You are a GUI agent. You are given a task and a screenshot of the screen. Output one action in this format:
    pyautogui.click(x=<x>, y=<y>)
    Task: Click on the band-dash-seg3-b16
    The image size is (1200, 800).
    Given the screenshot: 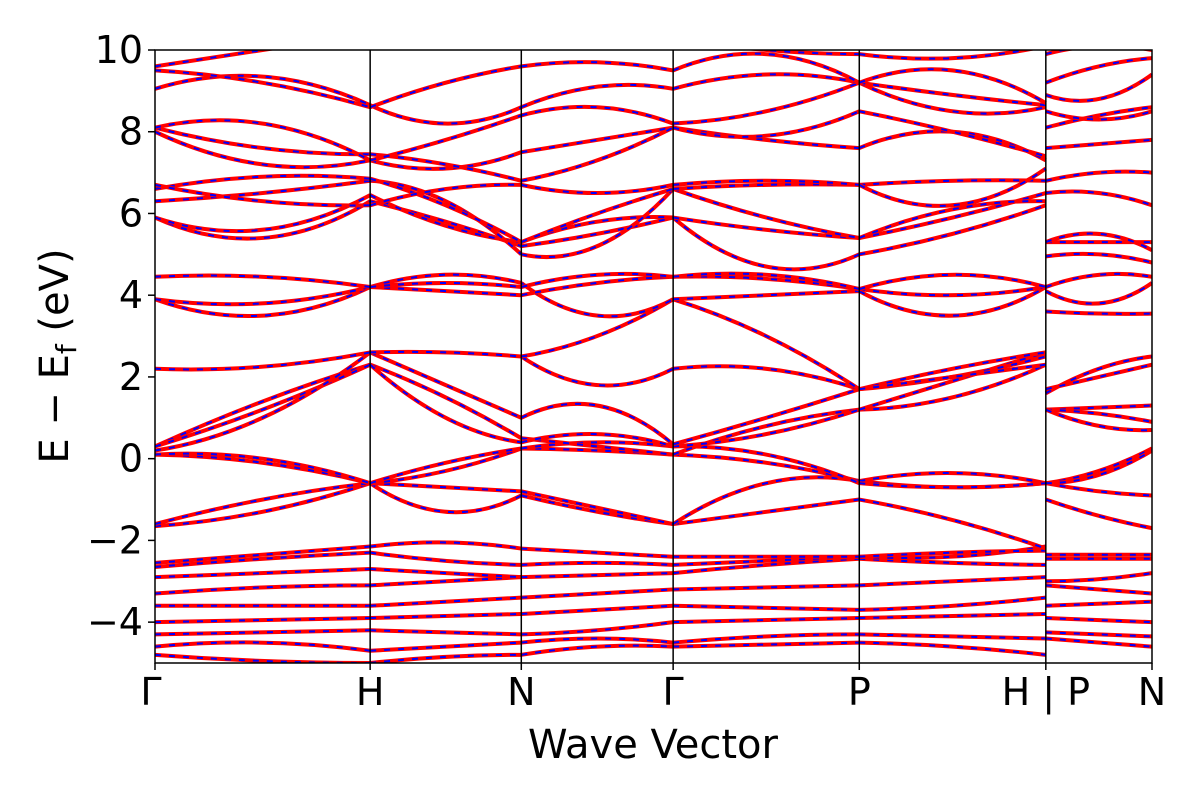 What is the action you would take?
    pyautogui.click(x=766, y=344)
    